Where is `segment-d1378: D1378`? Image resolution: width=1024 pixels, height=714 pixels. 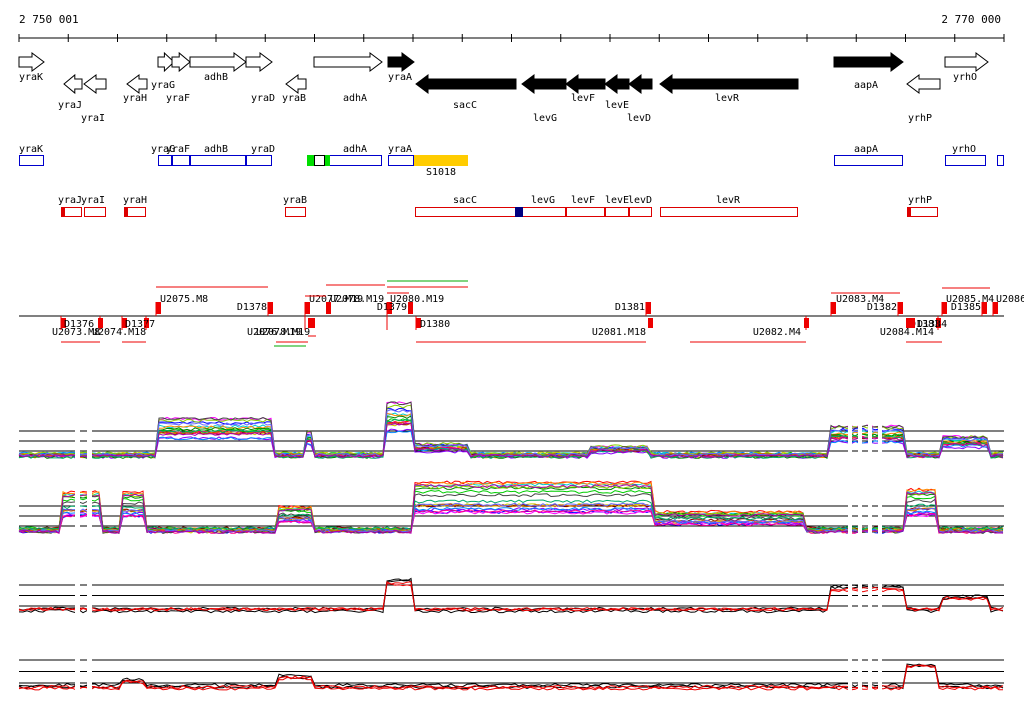 segment-d1378: D1378 is located at coordinates (255, 308).